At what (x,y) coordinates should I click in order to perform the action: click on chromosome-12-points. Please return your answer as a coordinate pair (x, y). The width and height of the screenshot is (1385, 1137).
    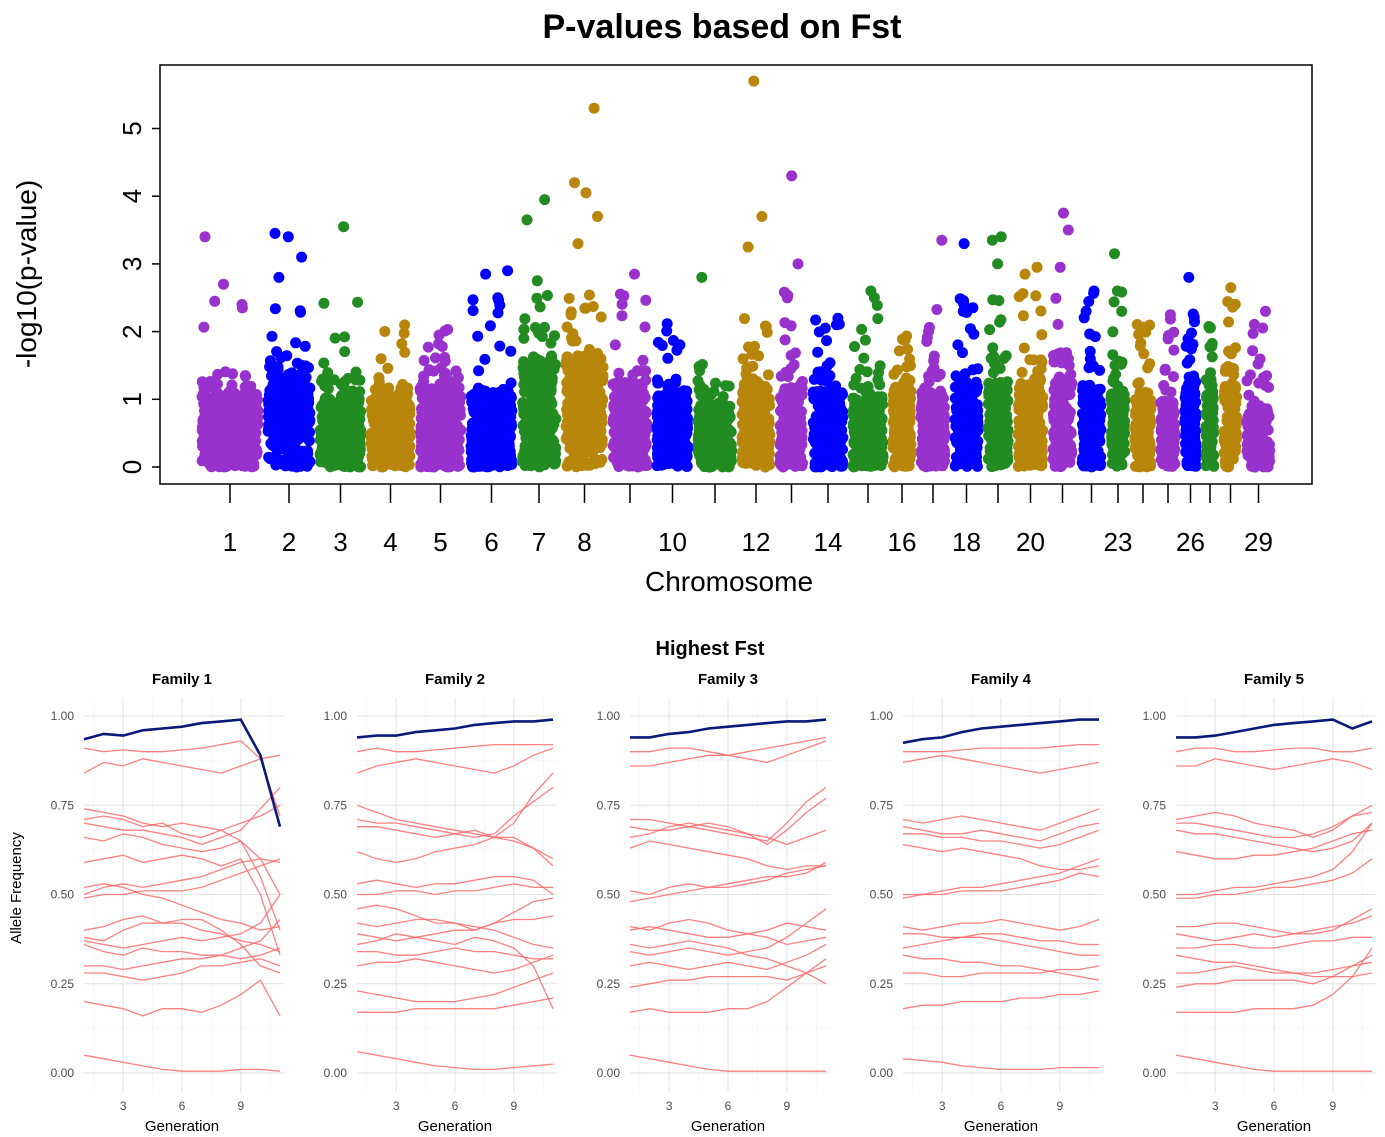
    Looking at the image, I should click on (756, 393).